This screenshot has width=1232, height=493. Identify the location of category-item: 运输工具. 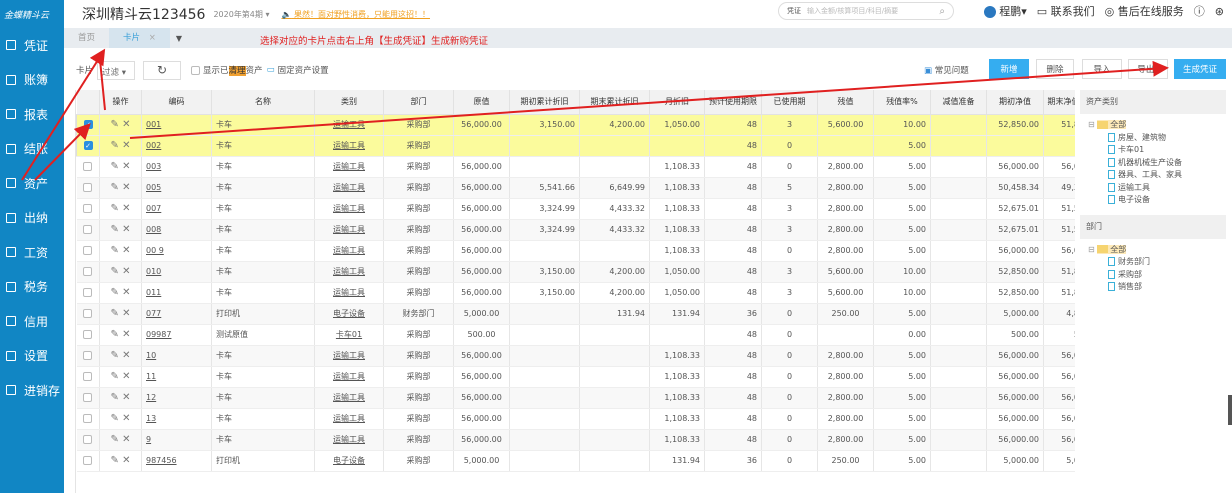
(1153, 188).